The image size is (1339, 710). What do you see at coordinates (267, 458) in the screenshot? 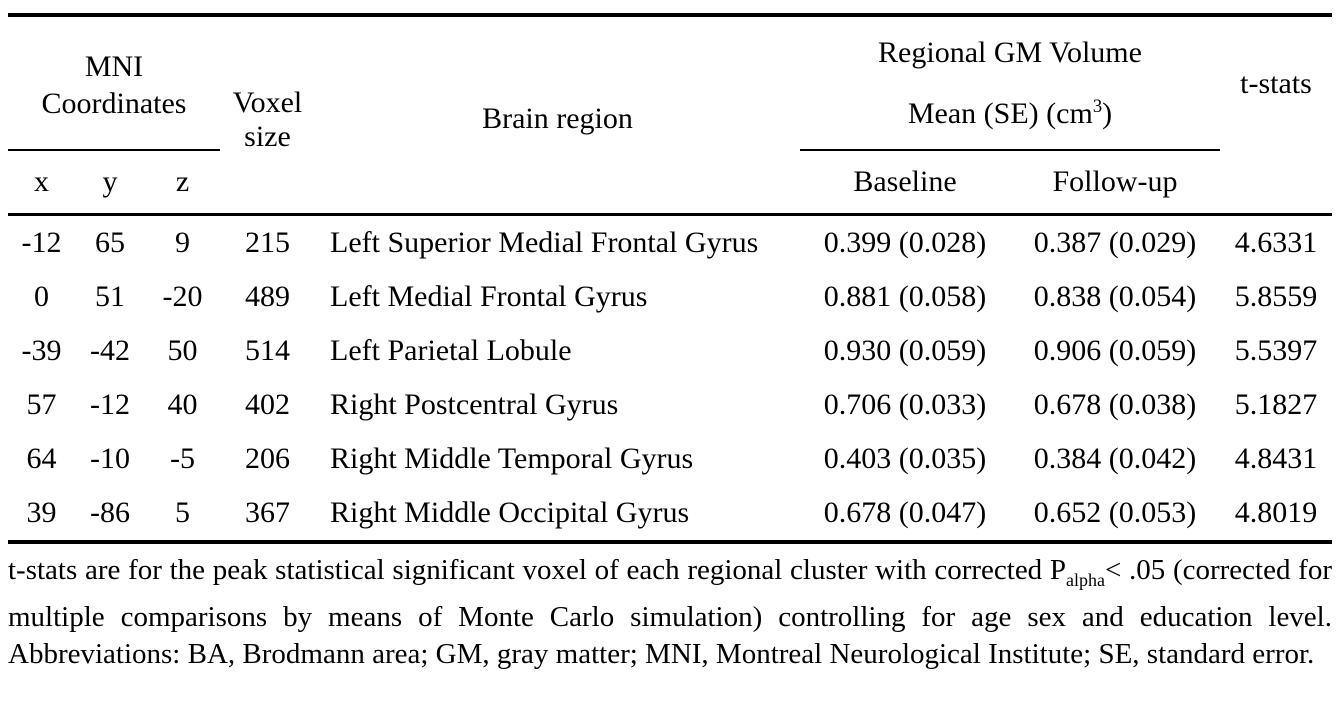
I see `cell-voxel-size: 206` at bounding box center [267, 458].